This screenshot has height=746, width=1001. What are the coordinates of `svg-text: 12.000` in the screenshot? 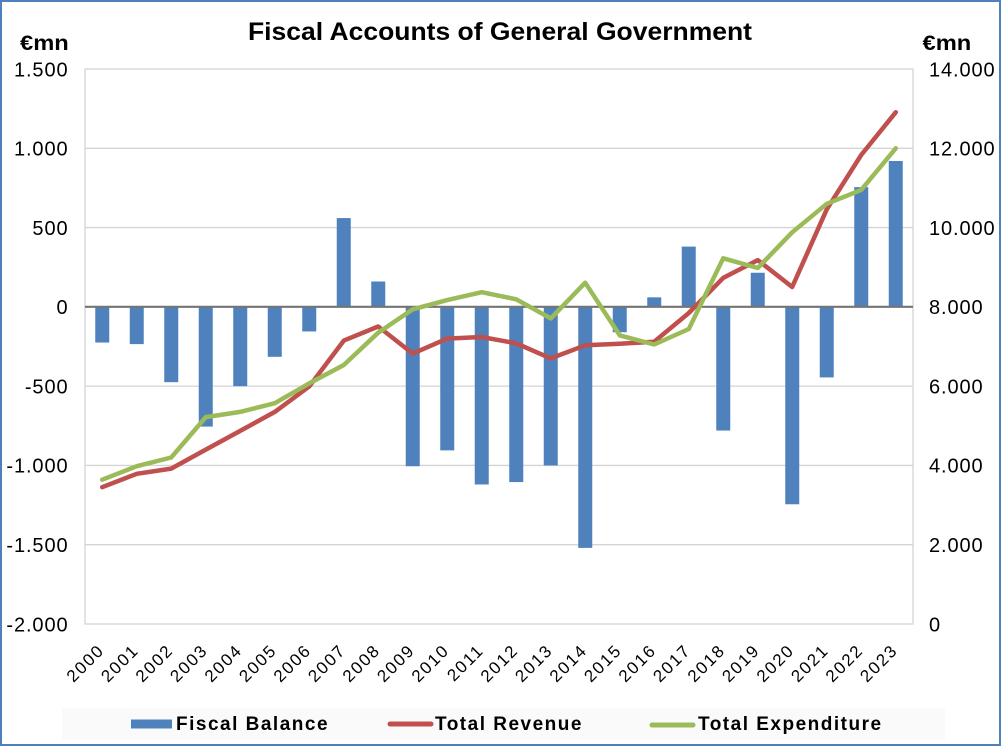 It's located at (962, 150).